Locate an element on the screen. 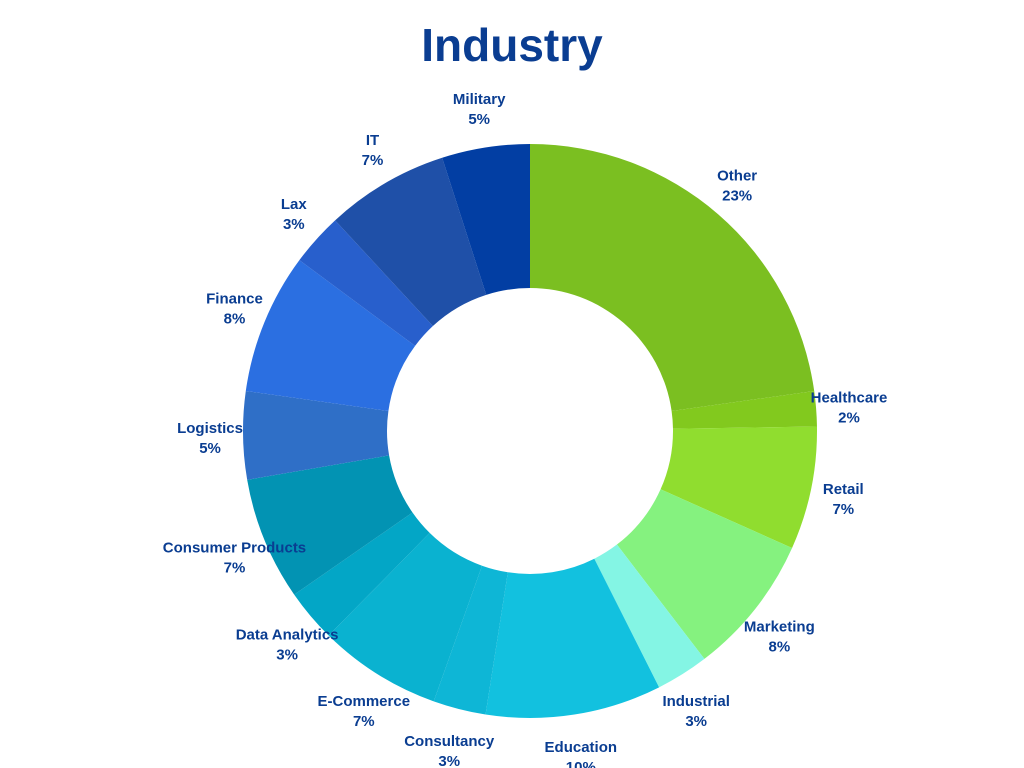 The height and width of the screenshot is (768, 1024). slice-healthcare is located at coordinates (744, 409).